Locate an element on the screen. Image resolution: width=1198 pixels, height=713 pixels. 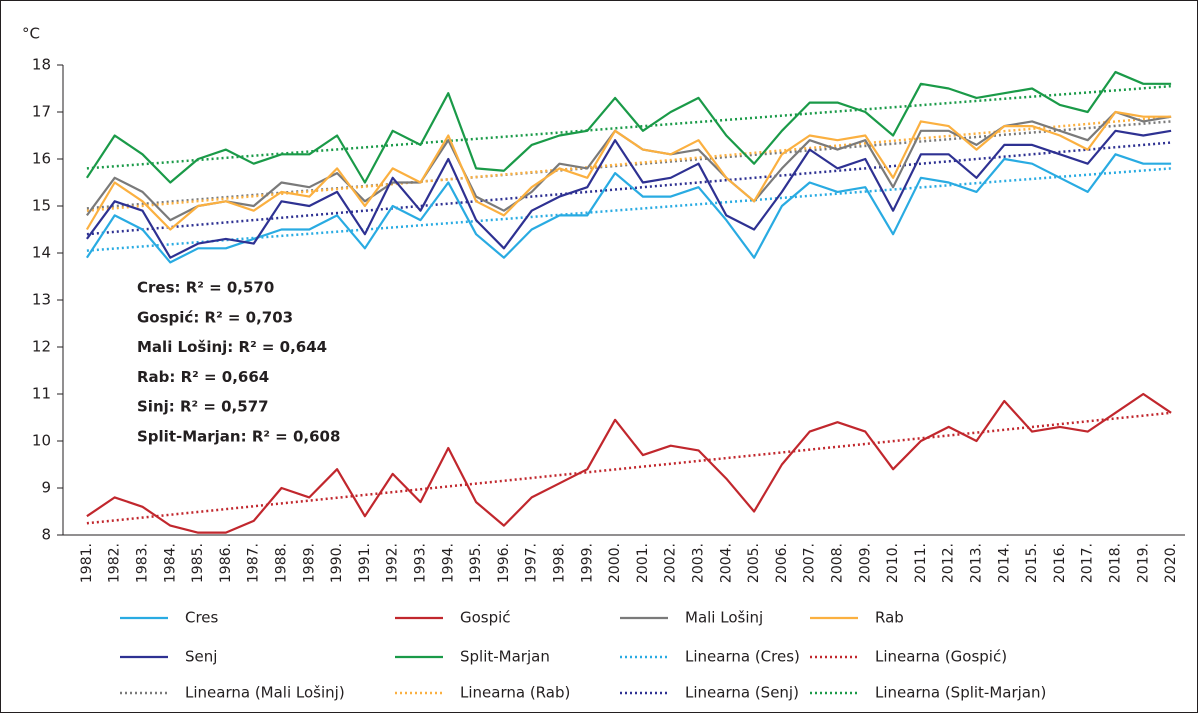
x-tick-label: 2000. is located at coordinates (615, 563).